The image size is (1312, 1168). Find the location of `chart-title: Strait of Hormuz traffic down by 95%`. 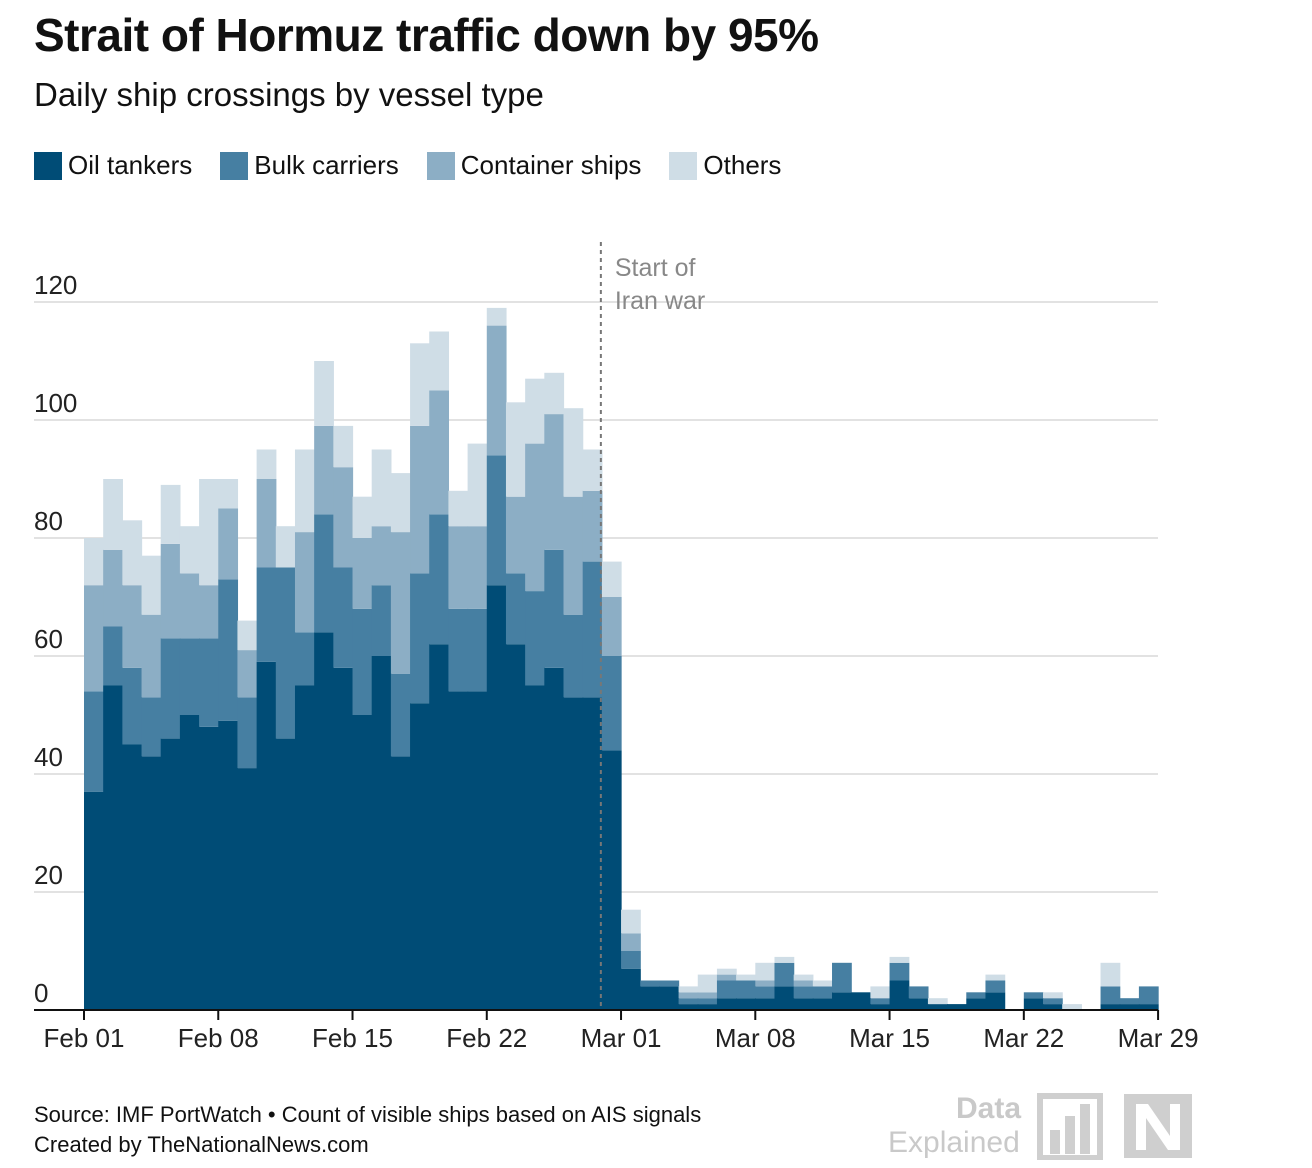

chart-title: Strait of Hormuz traffic down by 95% is located at coordinates (426, 35).